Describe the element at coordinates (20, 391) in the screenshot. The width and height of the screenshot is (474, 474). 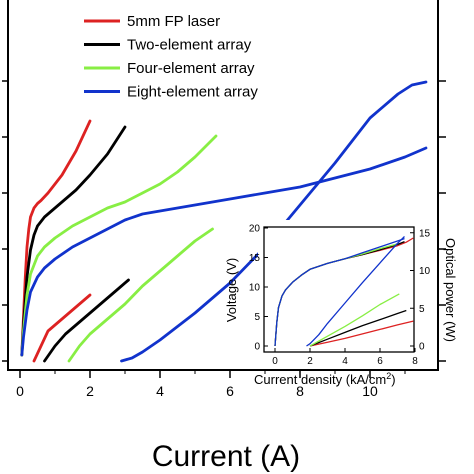
I see `main-x-tick-label: 0` at that location.